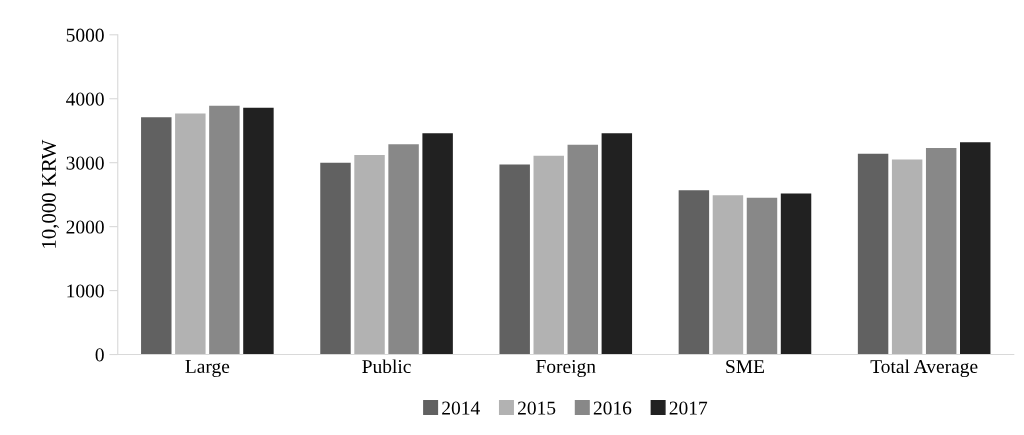 The image size is (1024, 435). I want to click on x-tick-label: SME, so click(745, 367).